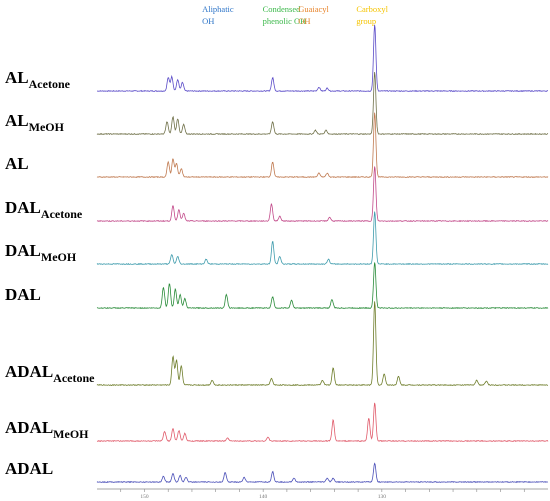 The width and height of the screenshot is (550, 501). I want to click on sample-label-subscript-7: MeOH, so click(71, 434).